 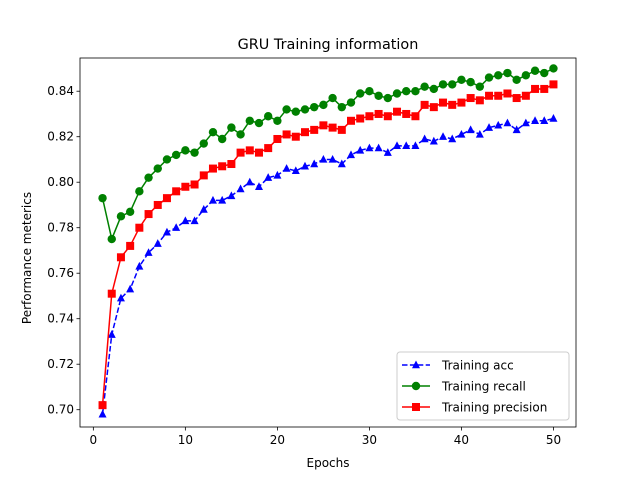 What do you see at coordinates (60, 273) in the screenshot?
I see `y-tick-label-3: 0.76` at bounding box center [60, 273].